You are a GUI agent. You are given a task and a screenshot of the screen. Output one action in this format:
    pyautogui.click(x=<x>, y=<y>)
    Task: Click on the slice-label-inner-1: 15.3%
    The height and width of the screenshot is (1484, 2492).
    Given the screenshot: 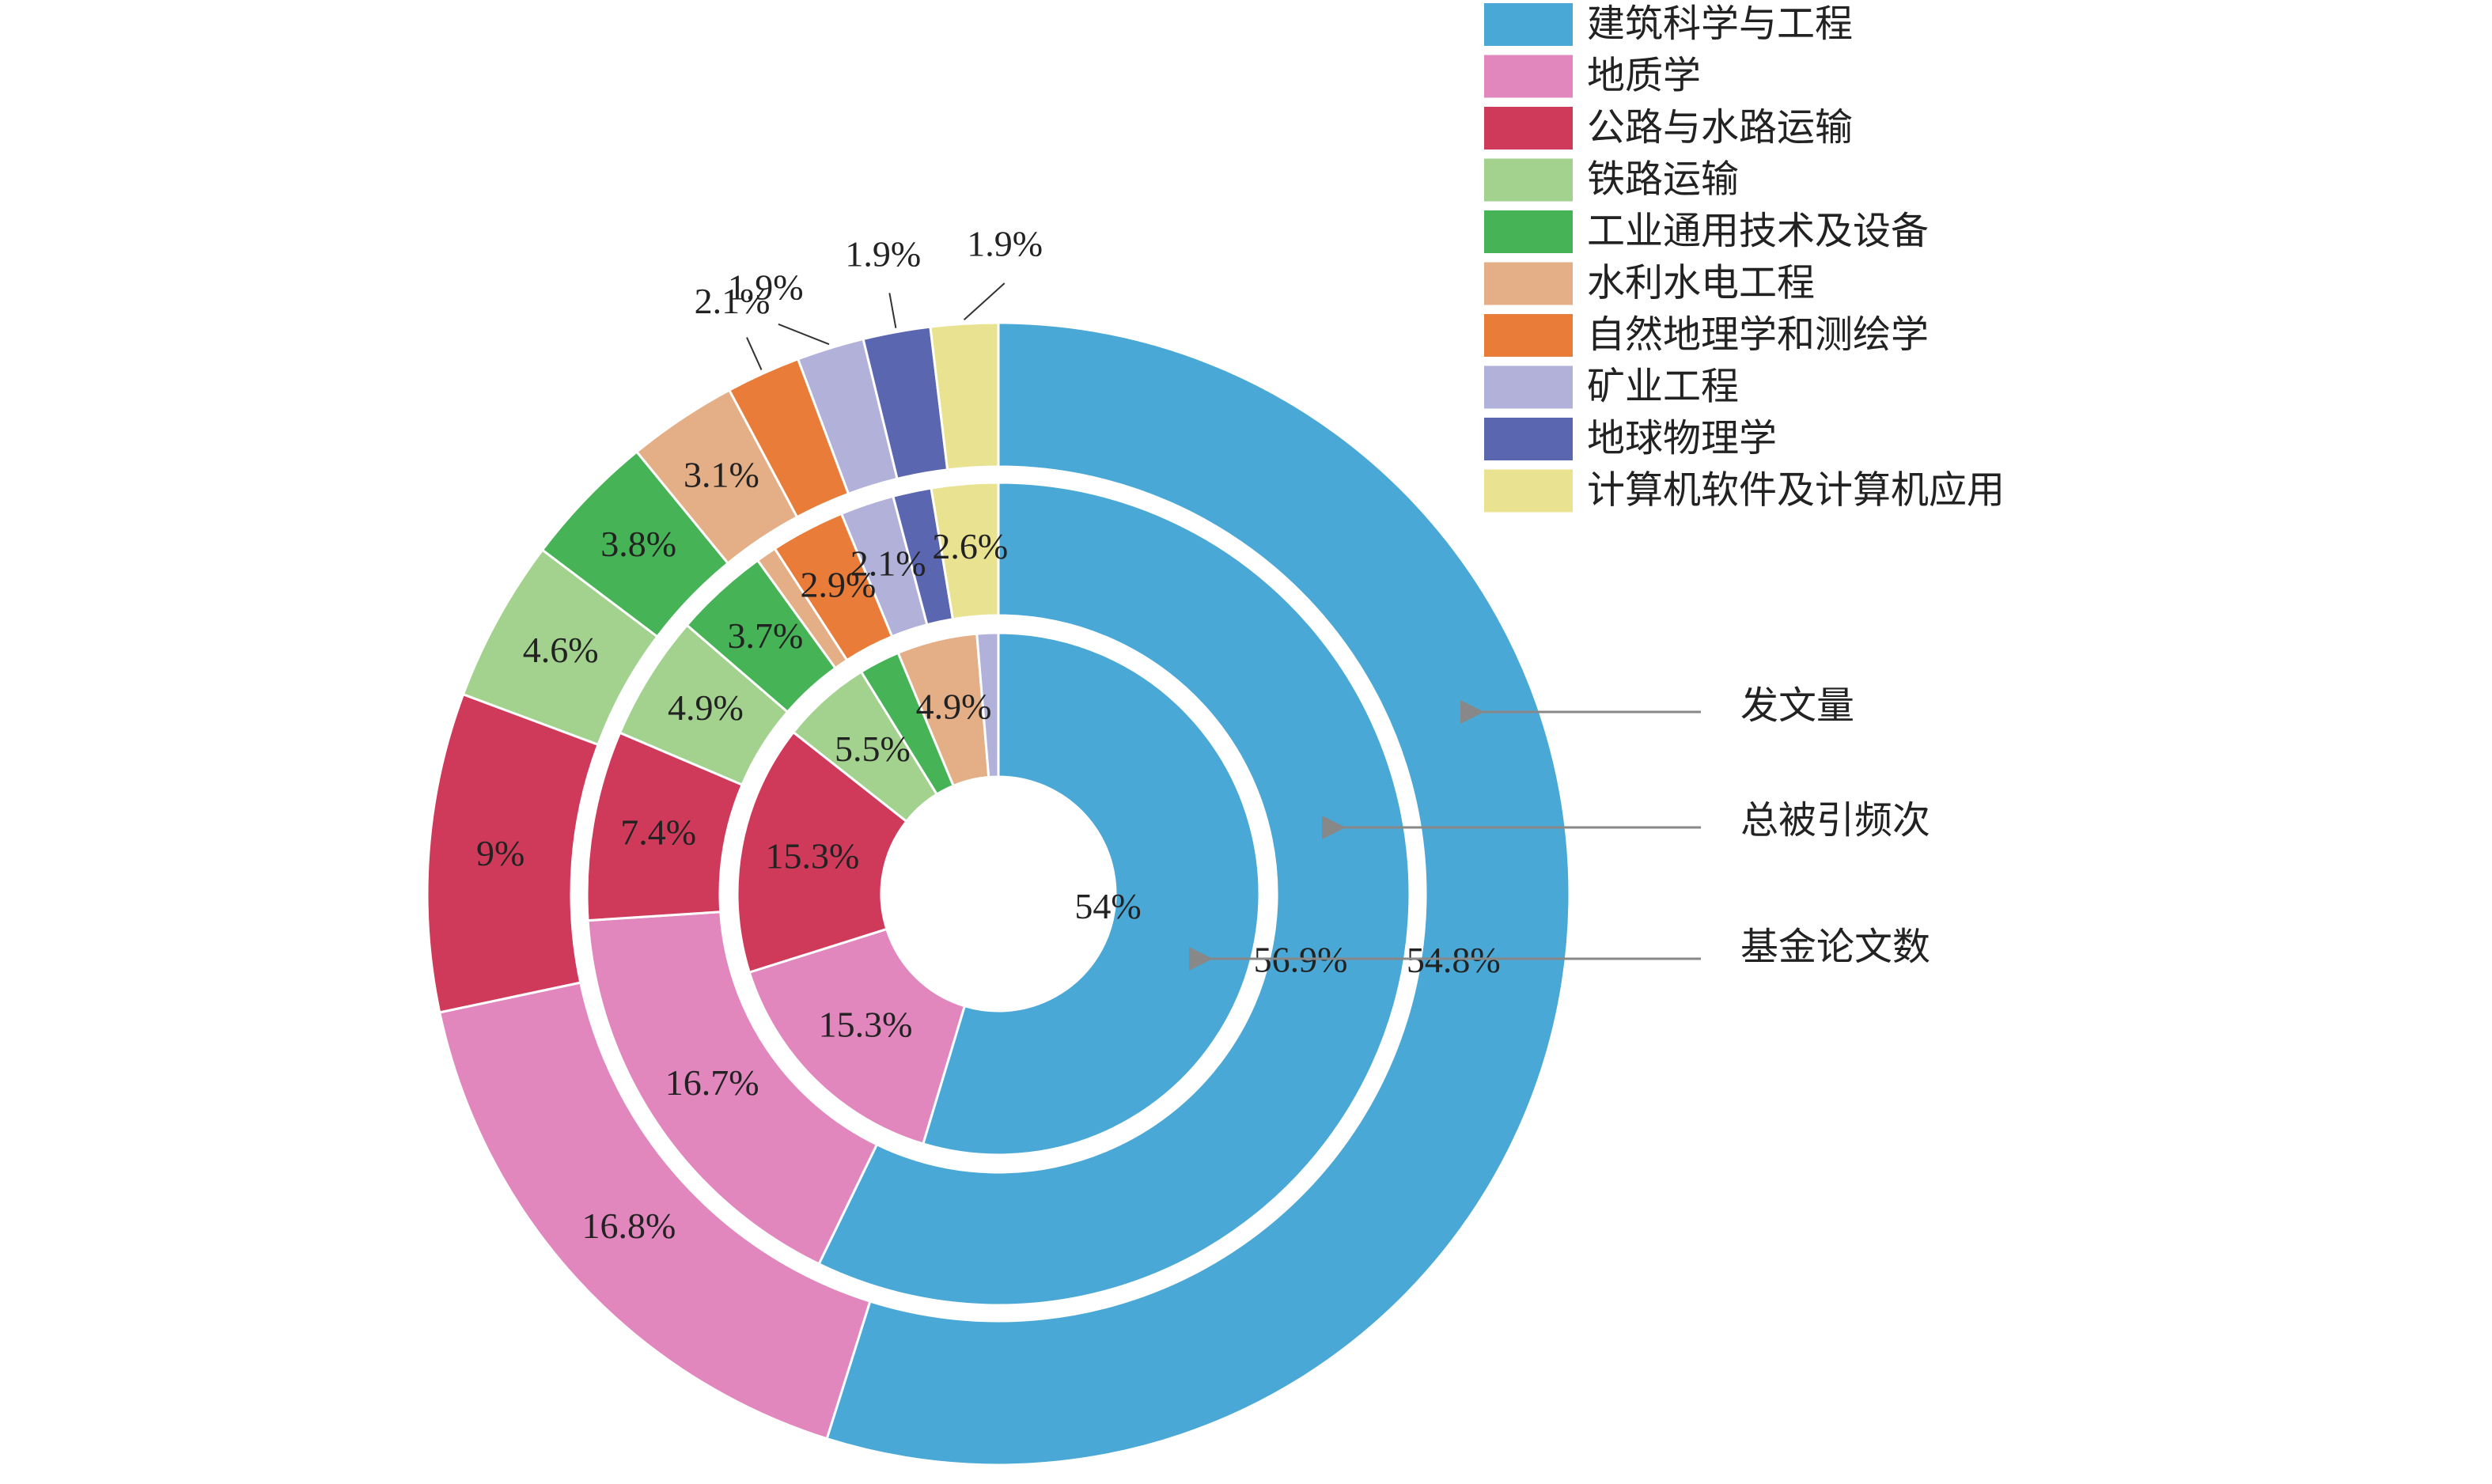 What is the action you would take?
    pyautogui.click(x=866, y=1025)
    